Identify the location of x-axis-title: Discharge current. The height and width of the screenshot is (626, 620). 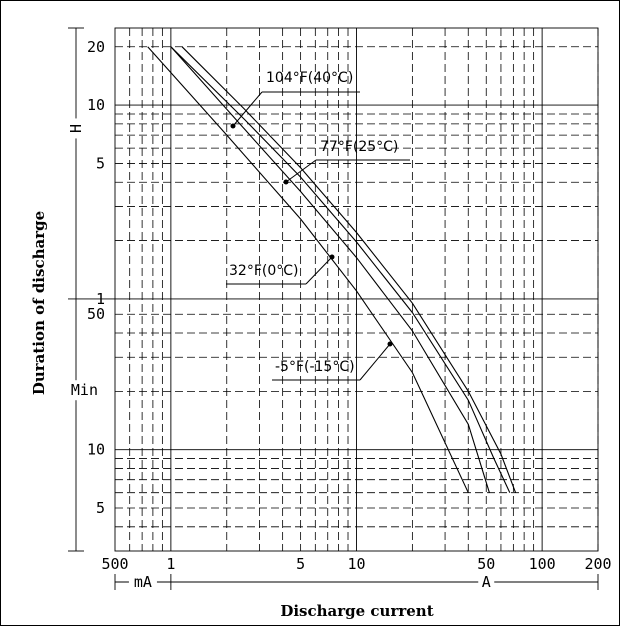
(356, 611).